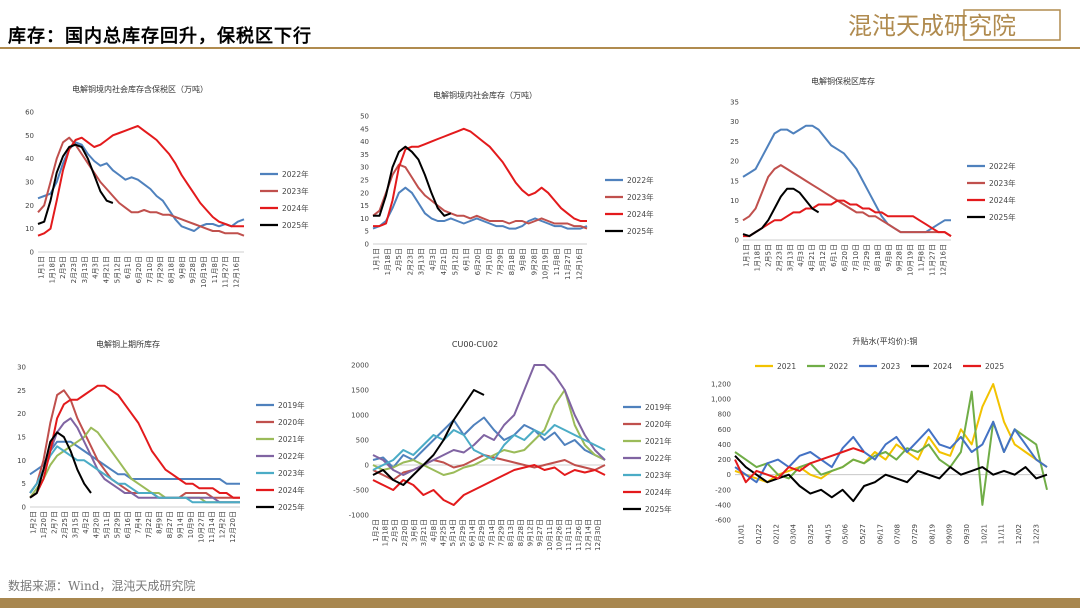  What do you see at coordinates (898, 534) in the screenshot?
I see `x-tick-label: 07/08` at bounding box center [898, 534].